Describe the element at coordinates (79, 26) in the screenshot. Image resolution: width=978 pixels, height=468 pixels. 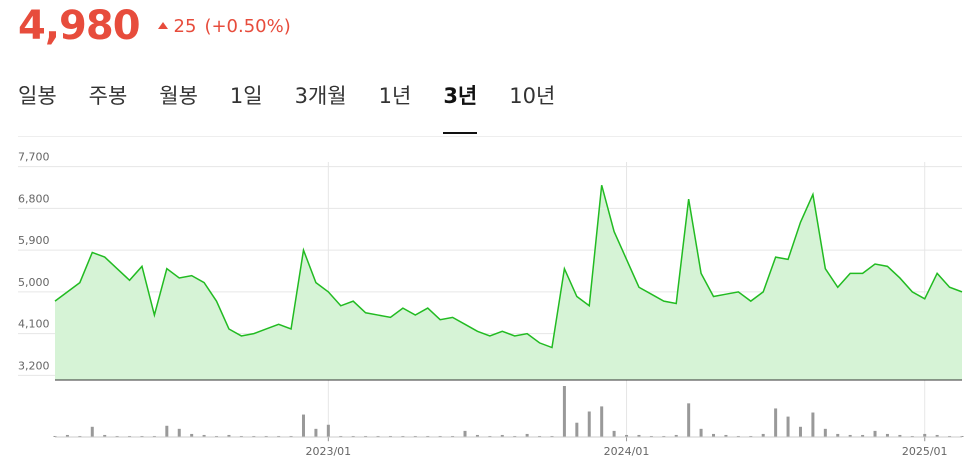
I see `price: 4,980` at that location.